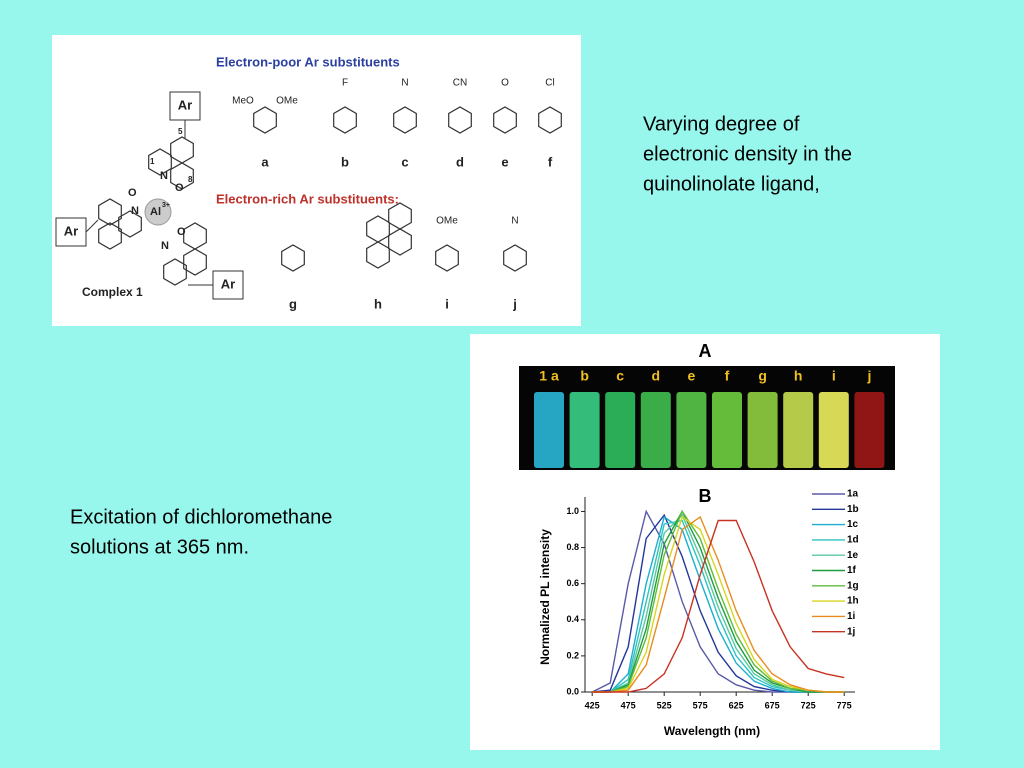  I want to click on metal-charge: 3+, so click(166, 205).